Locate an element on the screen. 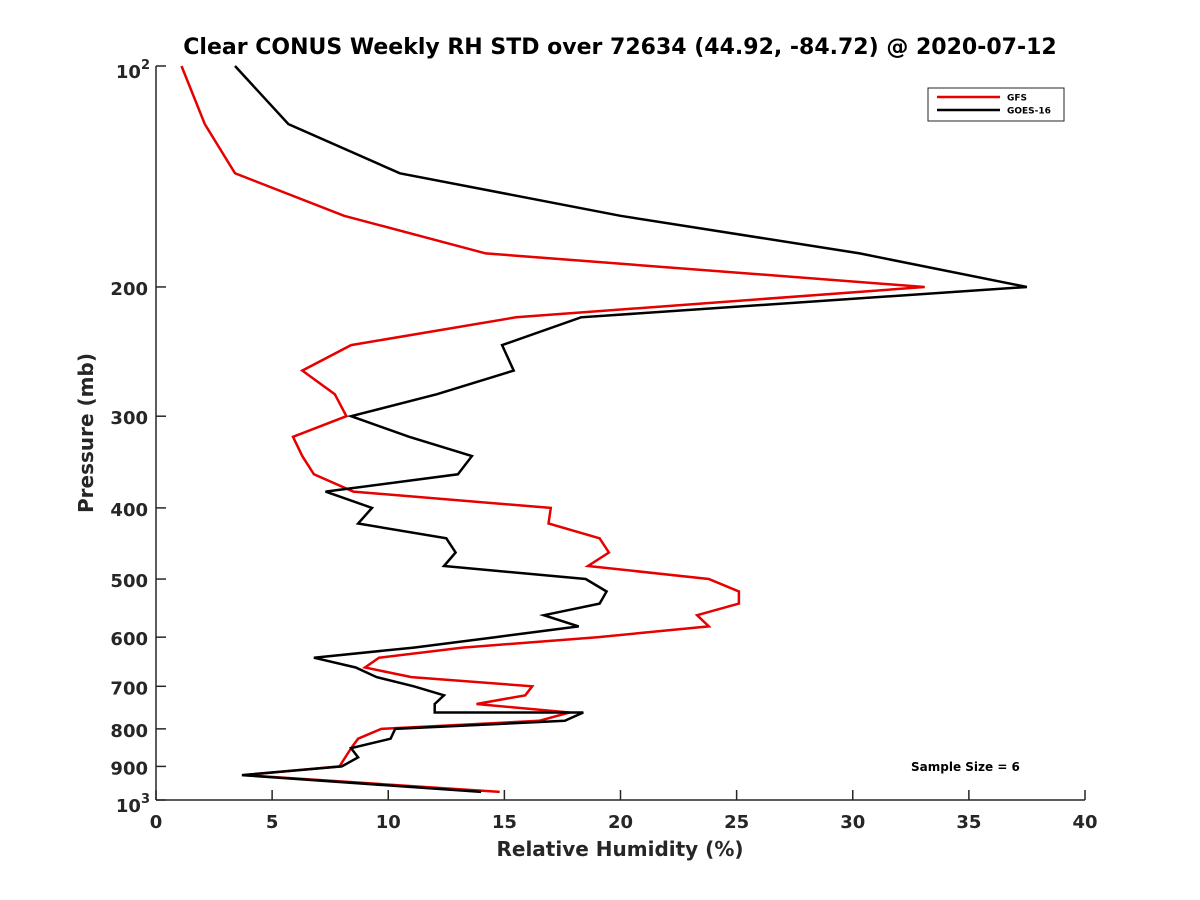 Image resolution: width=1200 pixels, height=900 pixels. y-ticks: 10² 200 300 400 500 600 700 800 900 10³ is located at coordinates (138, 437).